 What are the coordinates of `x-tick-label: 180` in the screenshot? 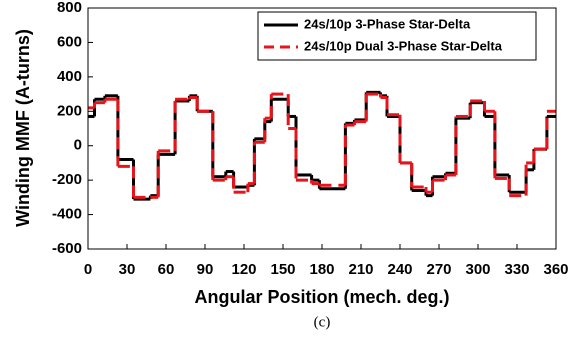 It's located at (321, 269).